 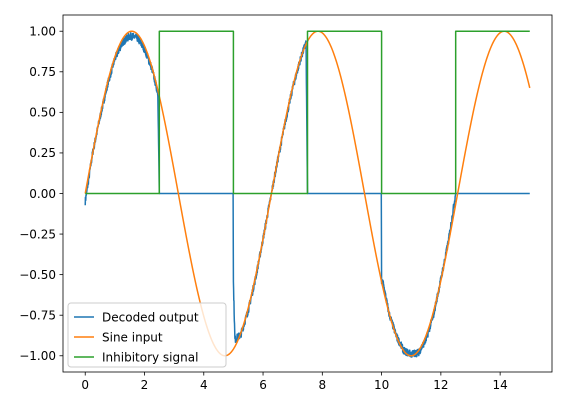 I want to click on x-tick-label: 10, so click(x=381, y=385).